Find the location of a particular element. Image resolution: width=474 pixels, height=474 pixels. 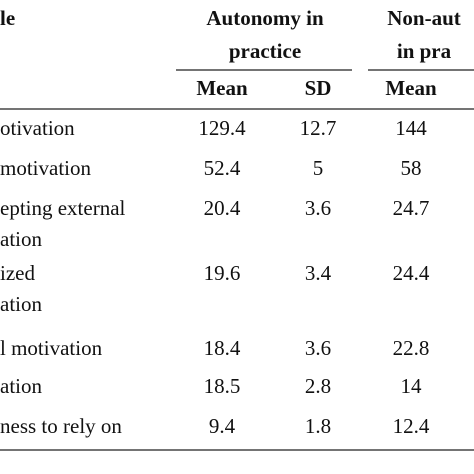

cell: 9.4 is located at coordinates (222, 426).